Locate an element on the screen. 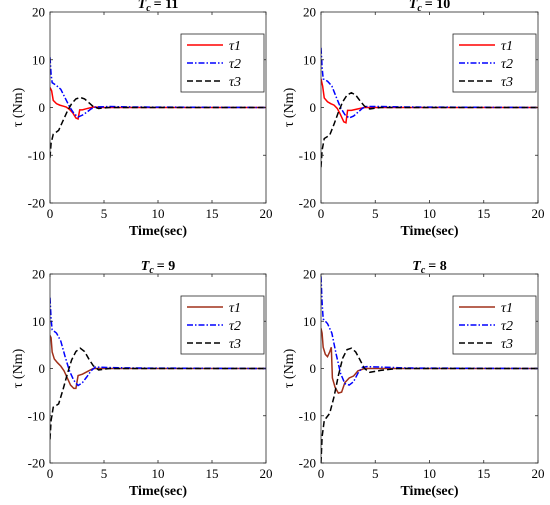 The image size is (550, 505). chart-title: Tc = 8 is located at coordinates (429, 267).